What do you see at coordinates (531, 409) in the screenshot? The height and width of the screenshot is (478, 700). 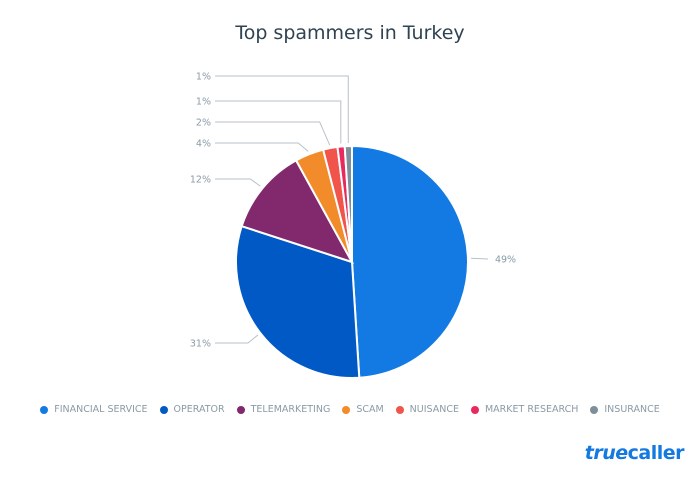 I see `legend-label: MARKET RESEARCH` at bounding box center [531, 409].